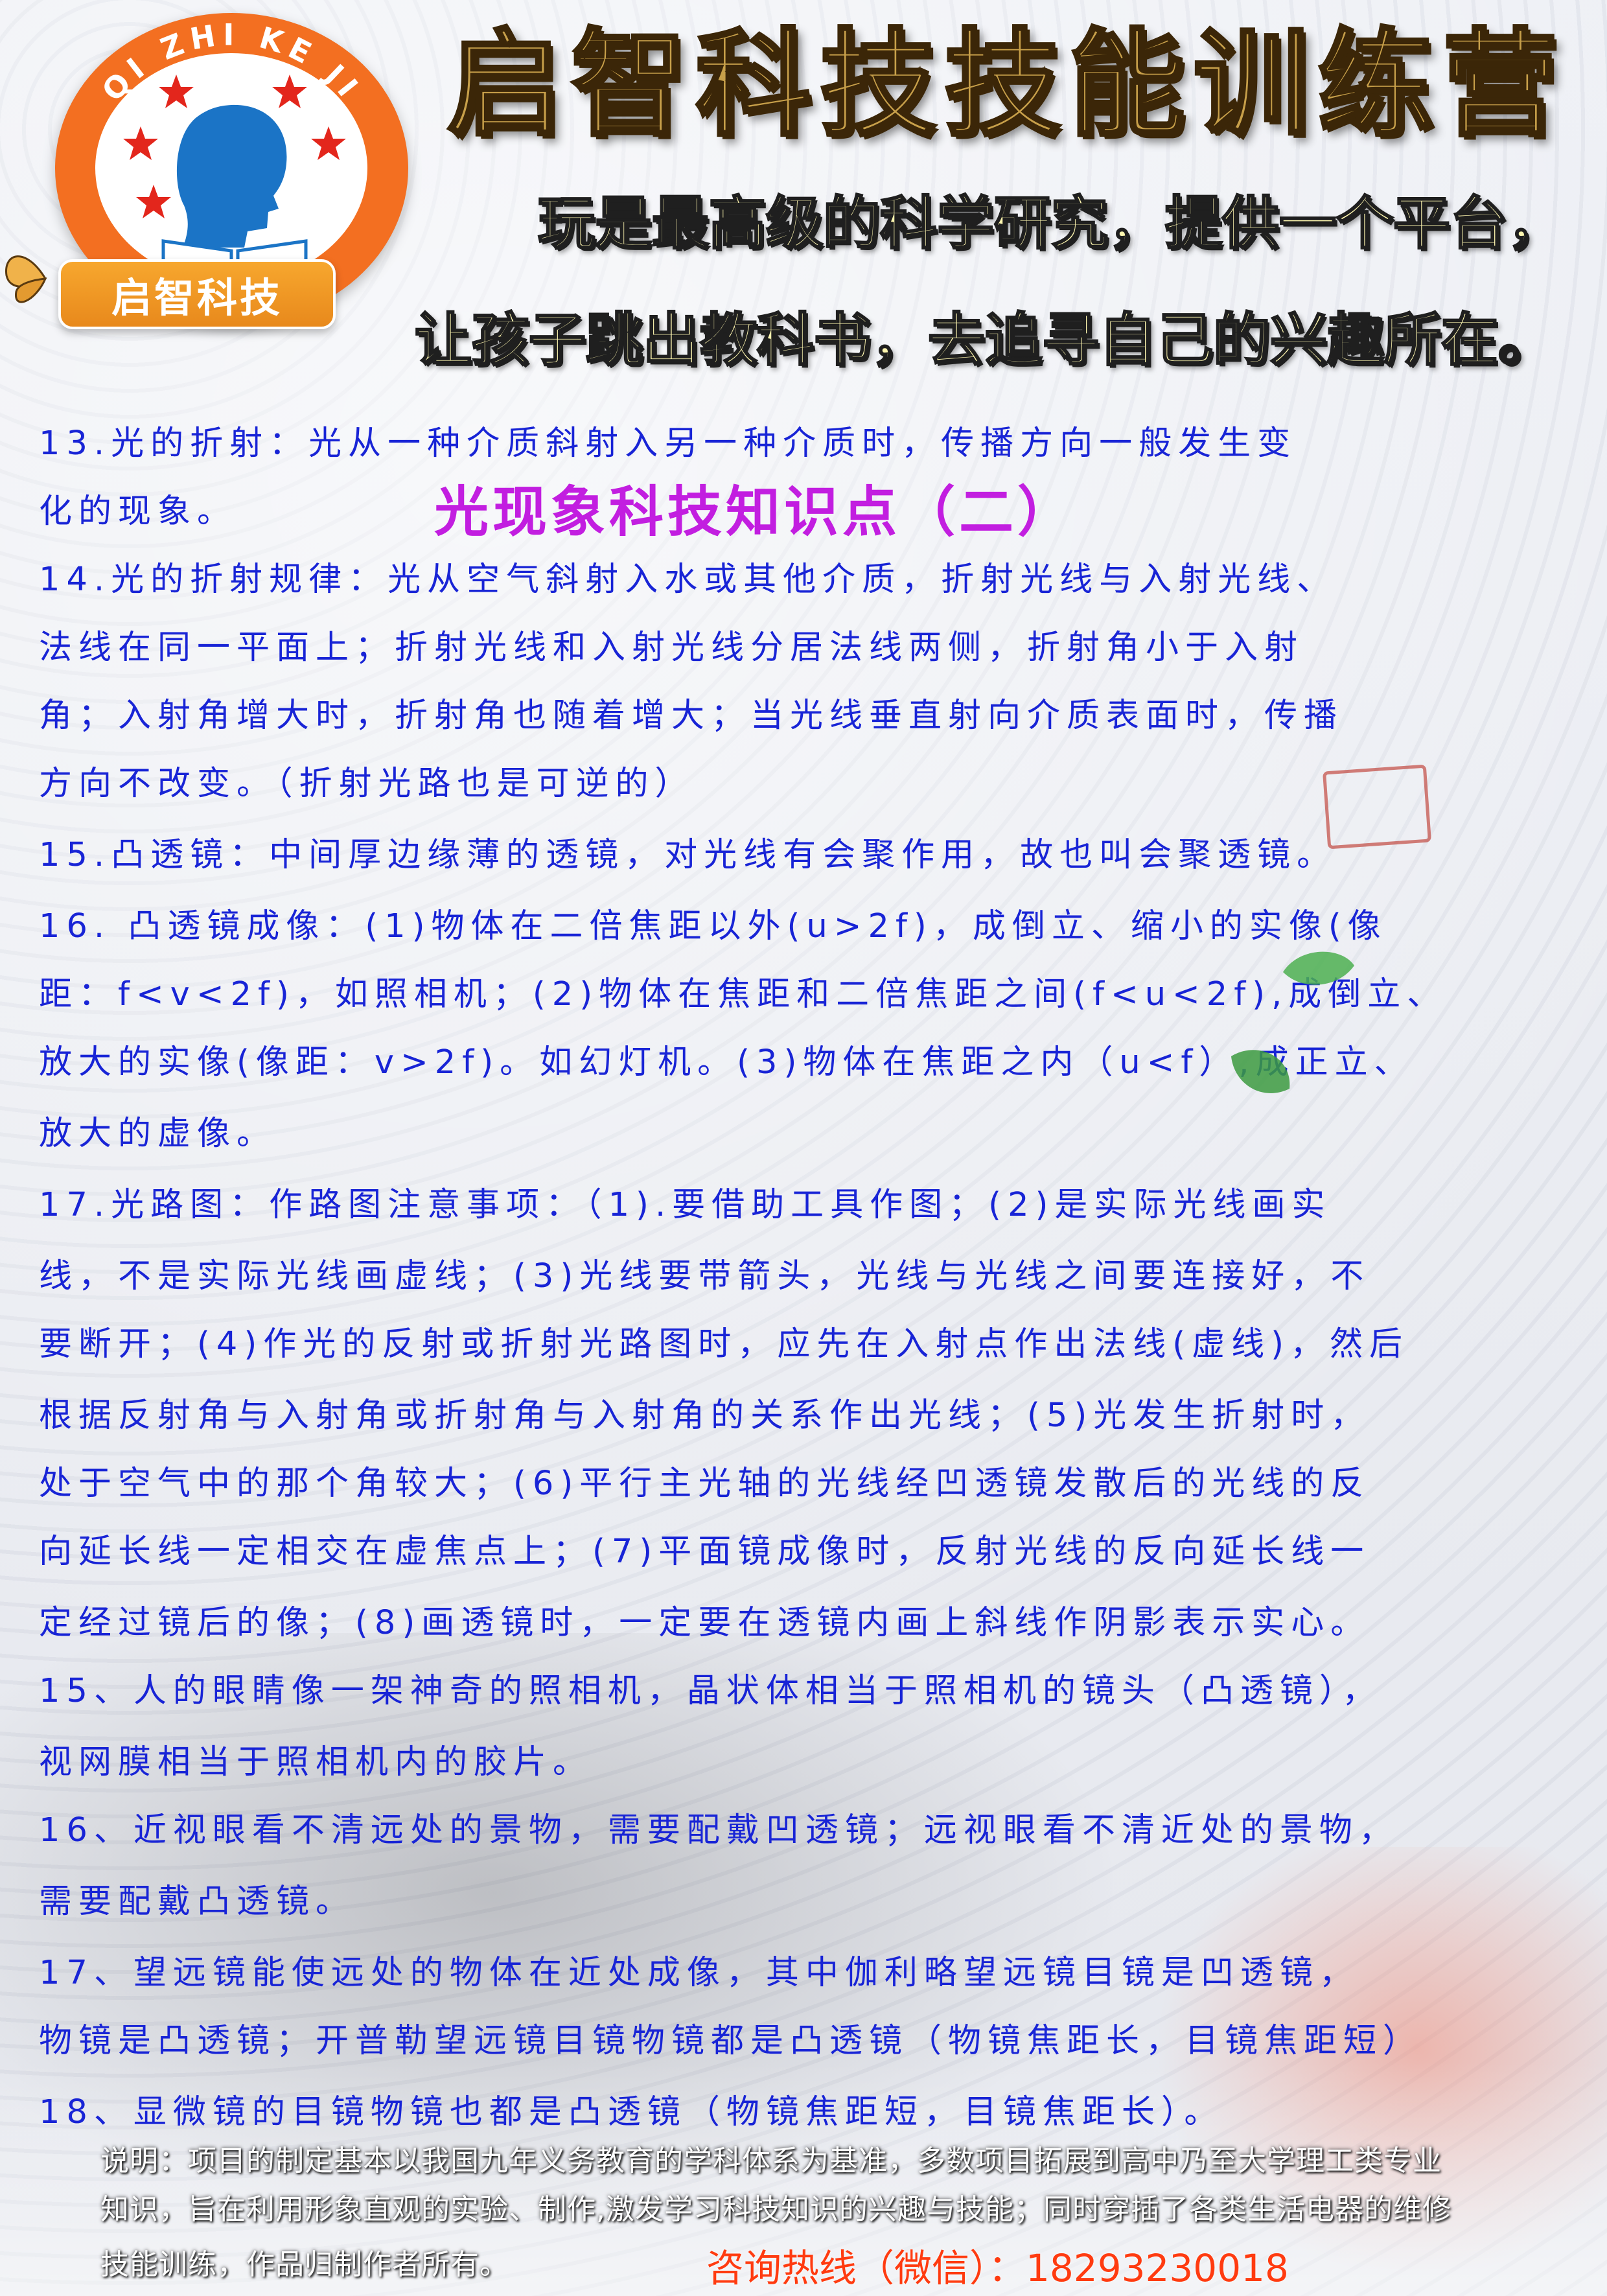 The height and width of the screenshot is (2296, 1607). What do you see at coordinates (816, 1345) in the screenshot?
I see `text-line: 要断开；(4)作光的反射或折射光路图时，应先在入射点作出法线(虚线)，然后` at bounding box center [816, 1345].